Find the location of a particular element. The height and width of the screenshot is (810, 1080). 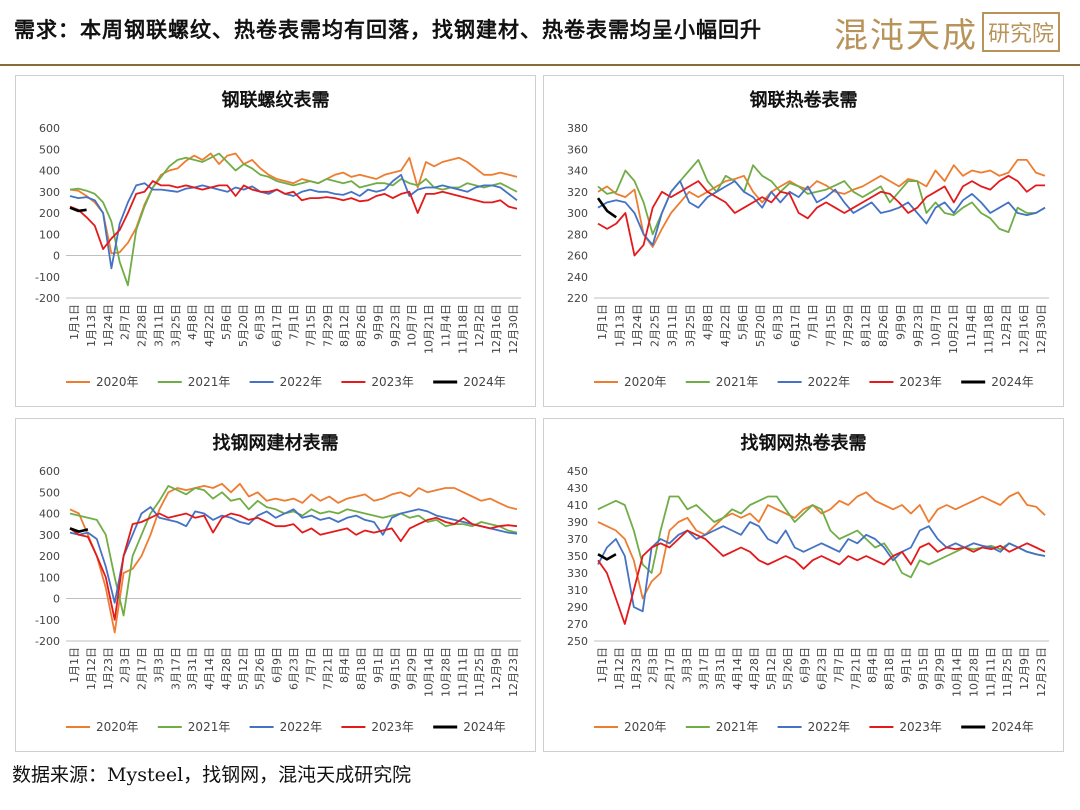

x-tick-label: 10月21日 is located at coordinates (429, 329).